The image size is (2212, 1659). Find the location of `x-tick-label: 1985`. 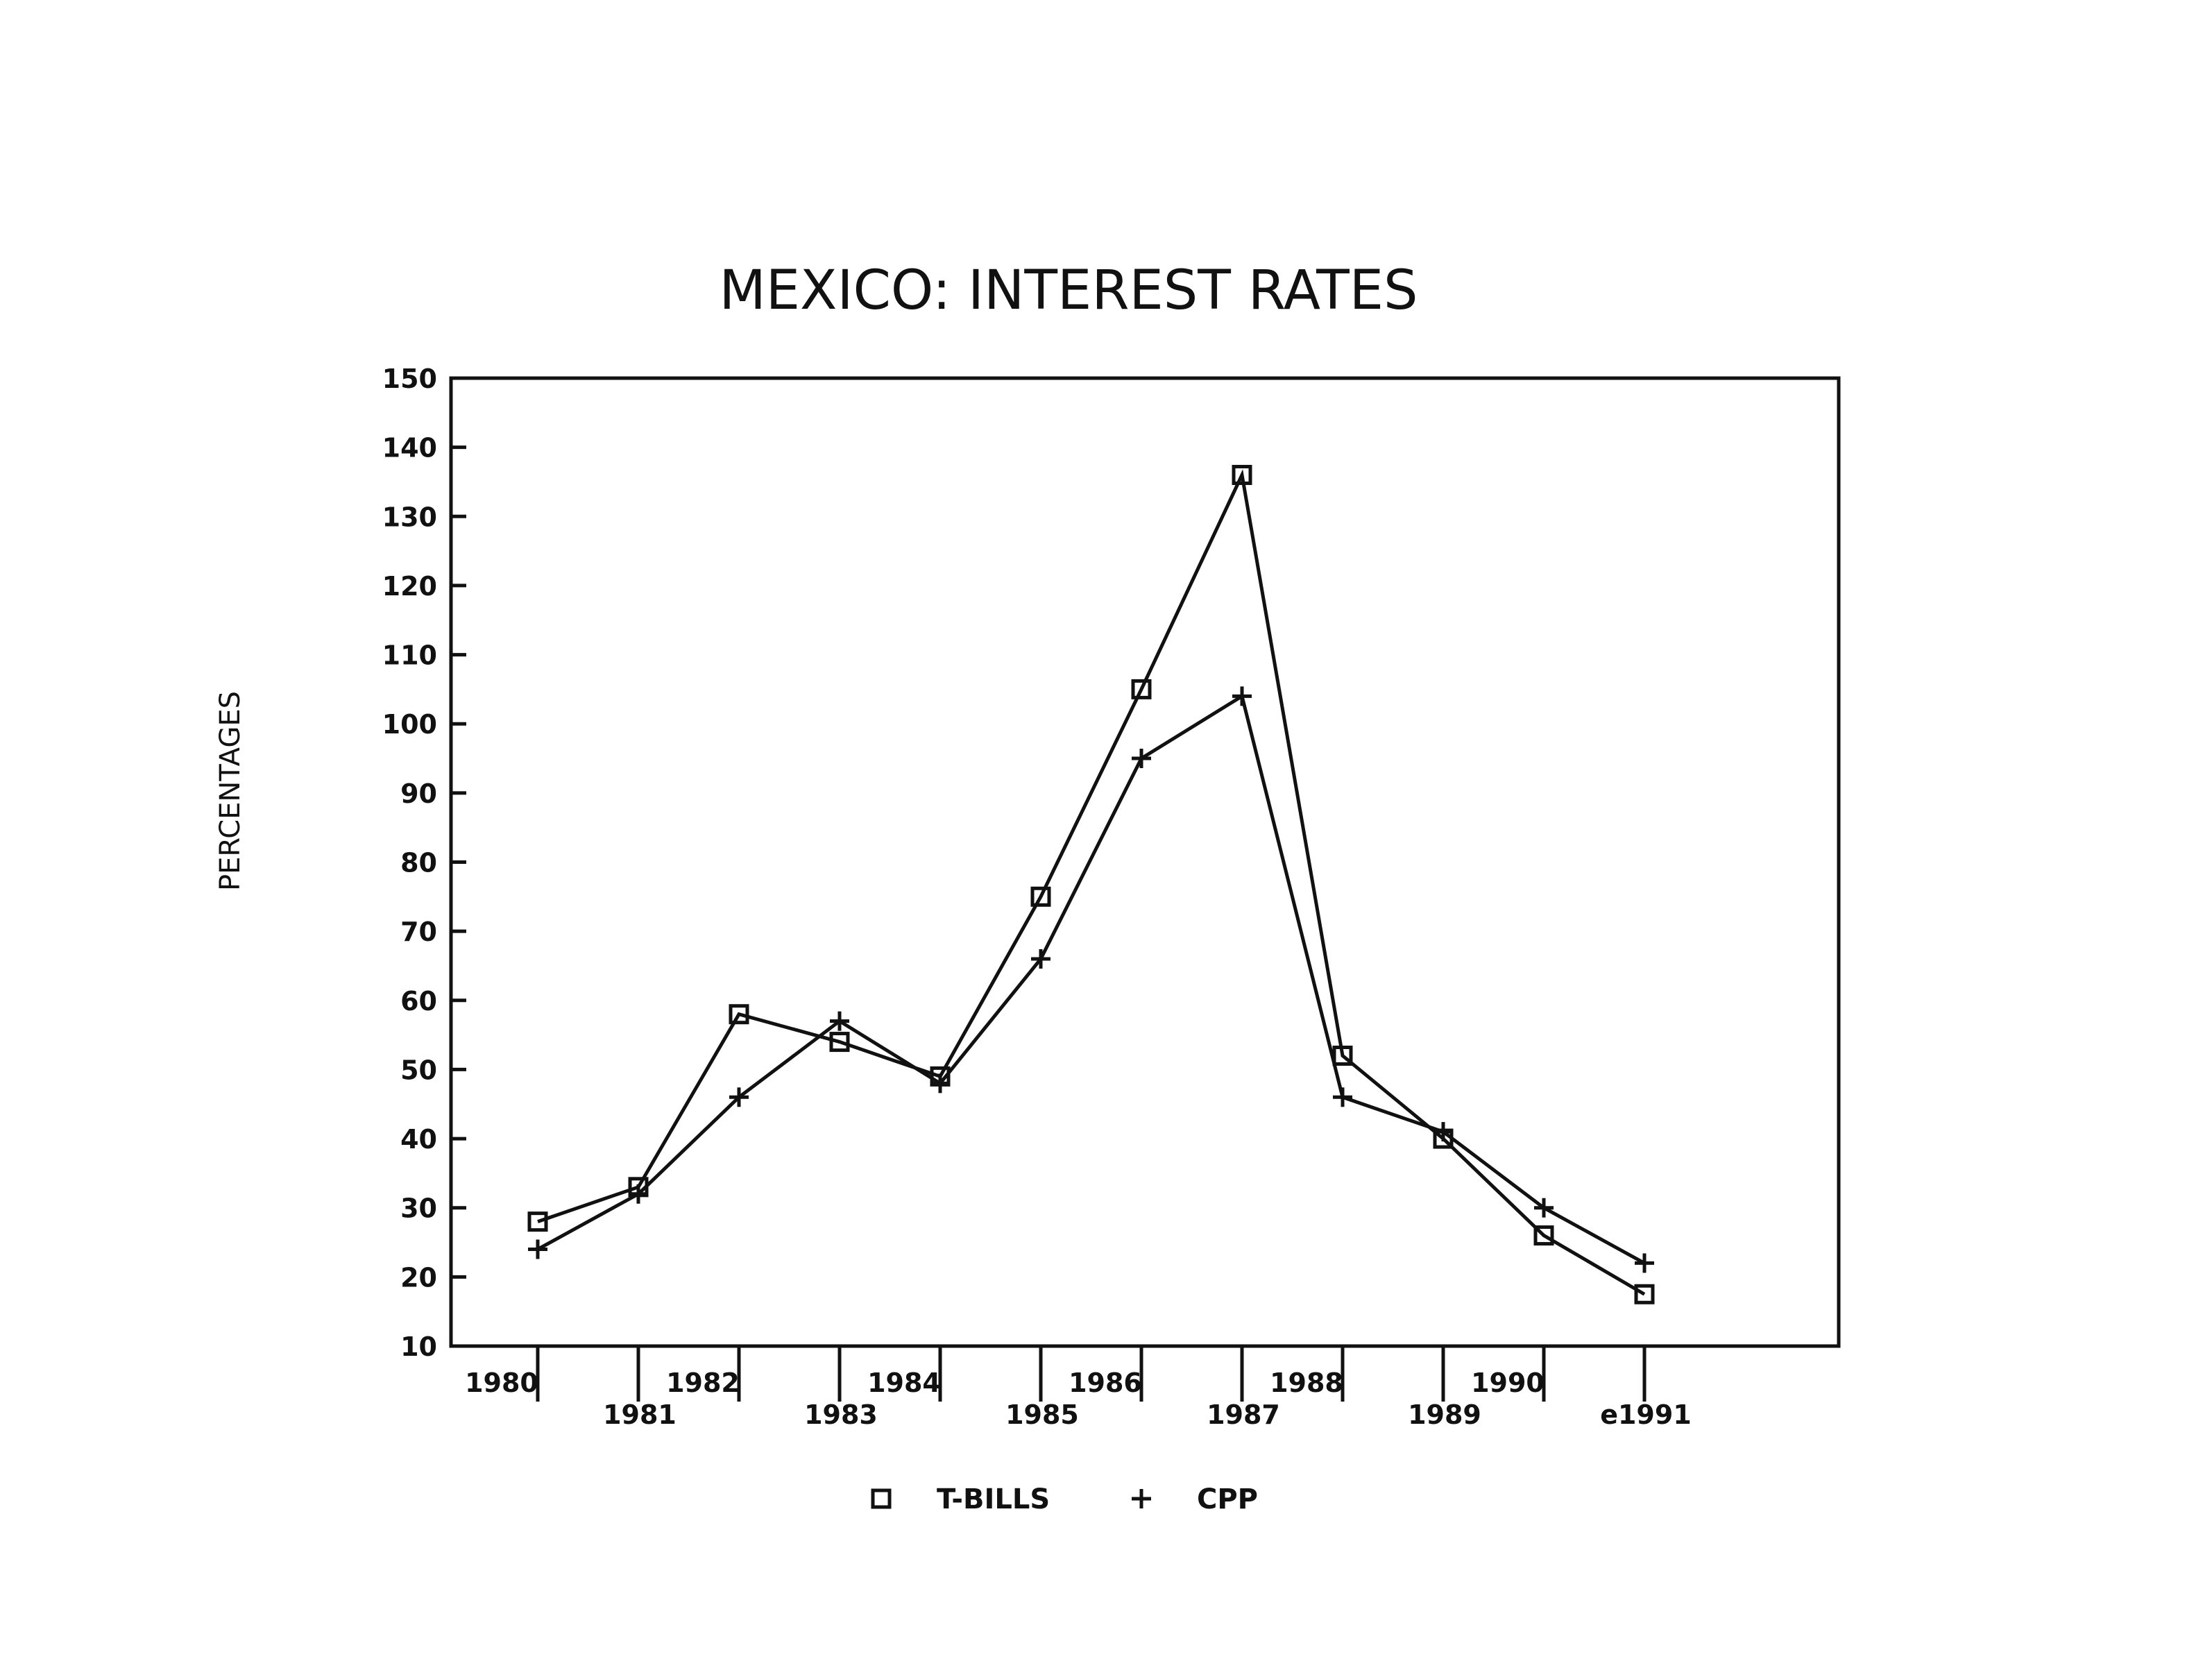

x-tick-label: 1985 is located at coordinates (1042, 1415).